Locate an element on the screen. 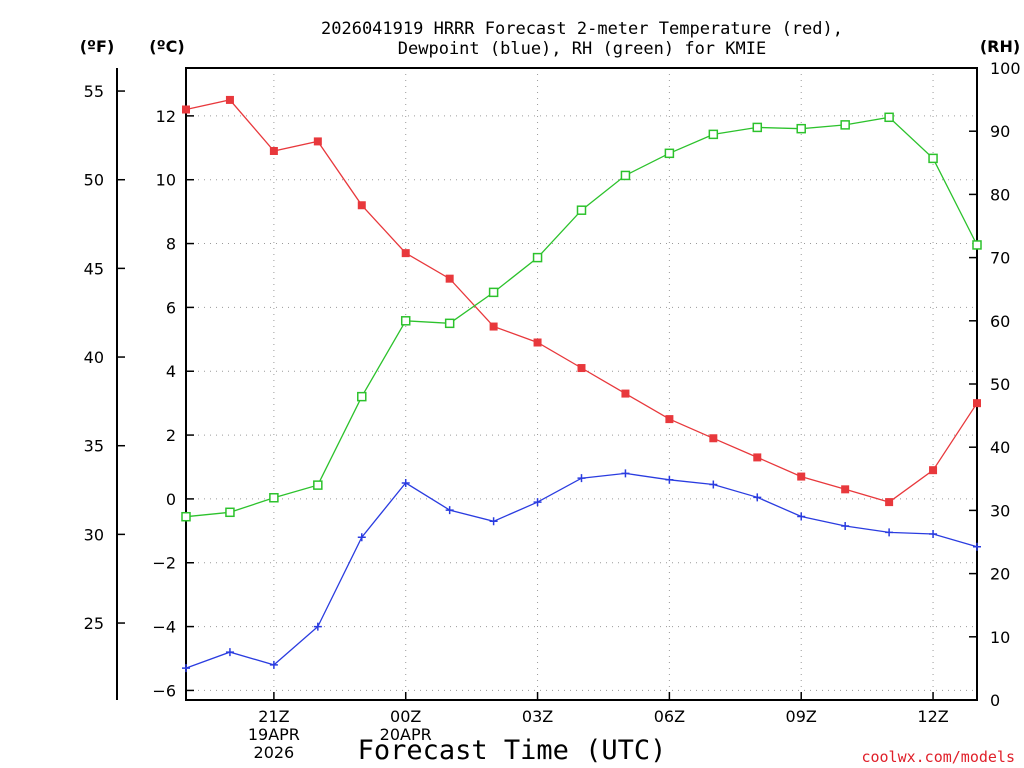 The height and width of the screenshot is (768, 1024). rh-tick-label: 60 is located at coordinates (1000, 321).